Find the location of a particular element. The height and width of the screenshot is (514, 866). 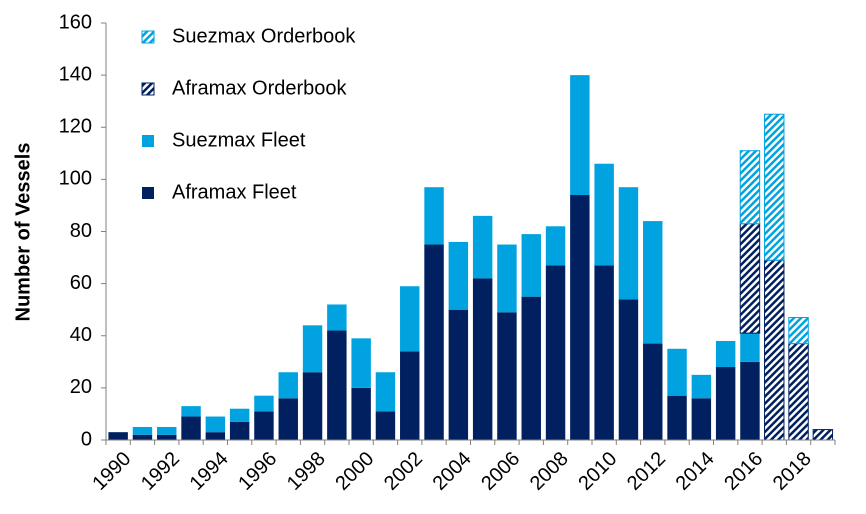

legend-label: Aframax Fleet is located at coordinates (234, 192).